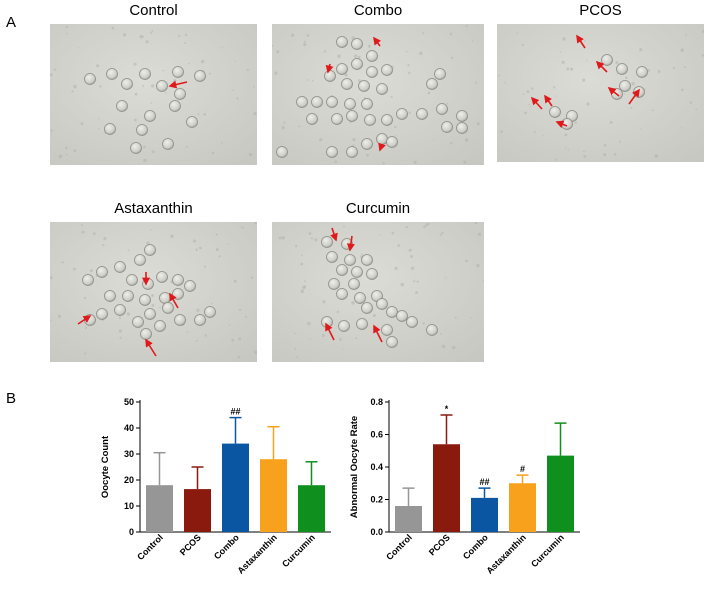  Describe the element at coordinates (197, 510) in the screenshot. I see `bar-pcos` at that location.